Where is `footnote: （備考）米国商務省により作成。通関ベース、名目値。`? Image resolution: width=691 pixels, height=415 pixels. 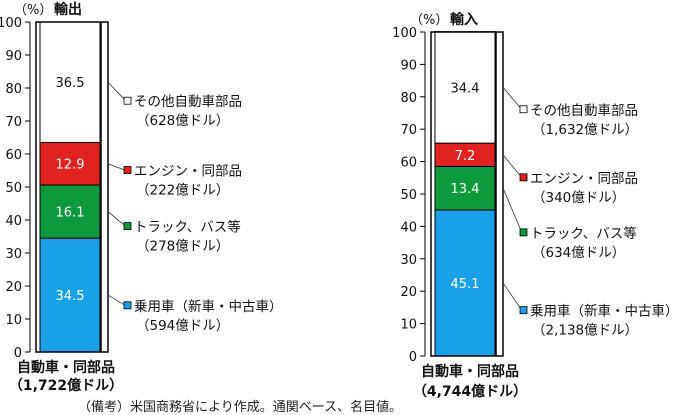
footnote: （備考）米国商務省により作成。通関ベース、名目値。 is located at coordinates (240, 407).